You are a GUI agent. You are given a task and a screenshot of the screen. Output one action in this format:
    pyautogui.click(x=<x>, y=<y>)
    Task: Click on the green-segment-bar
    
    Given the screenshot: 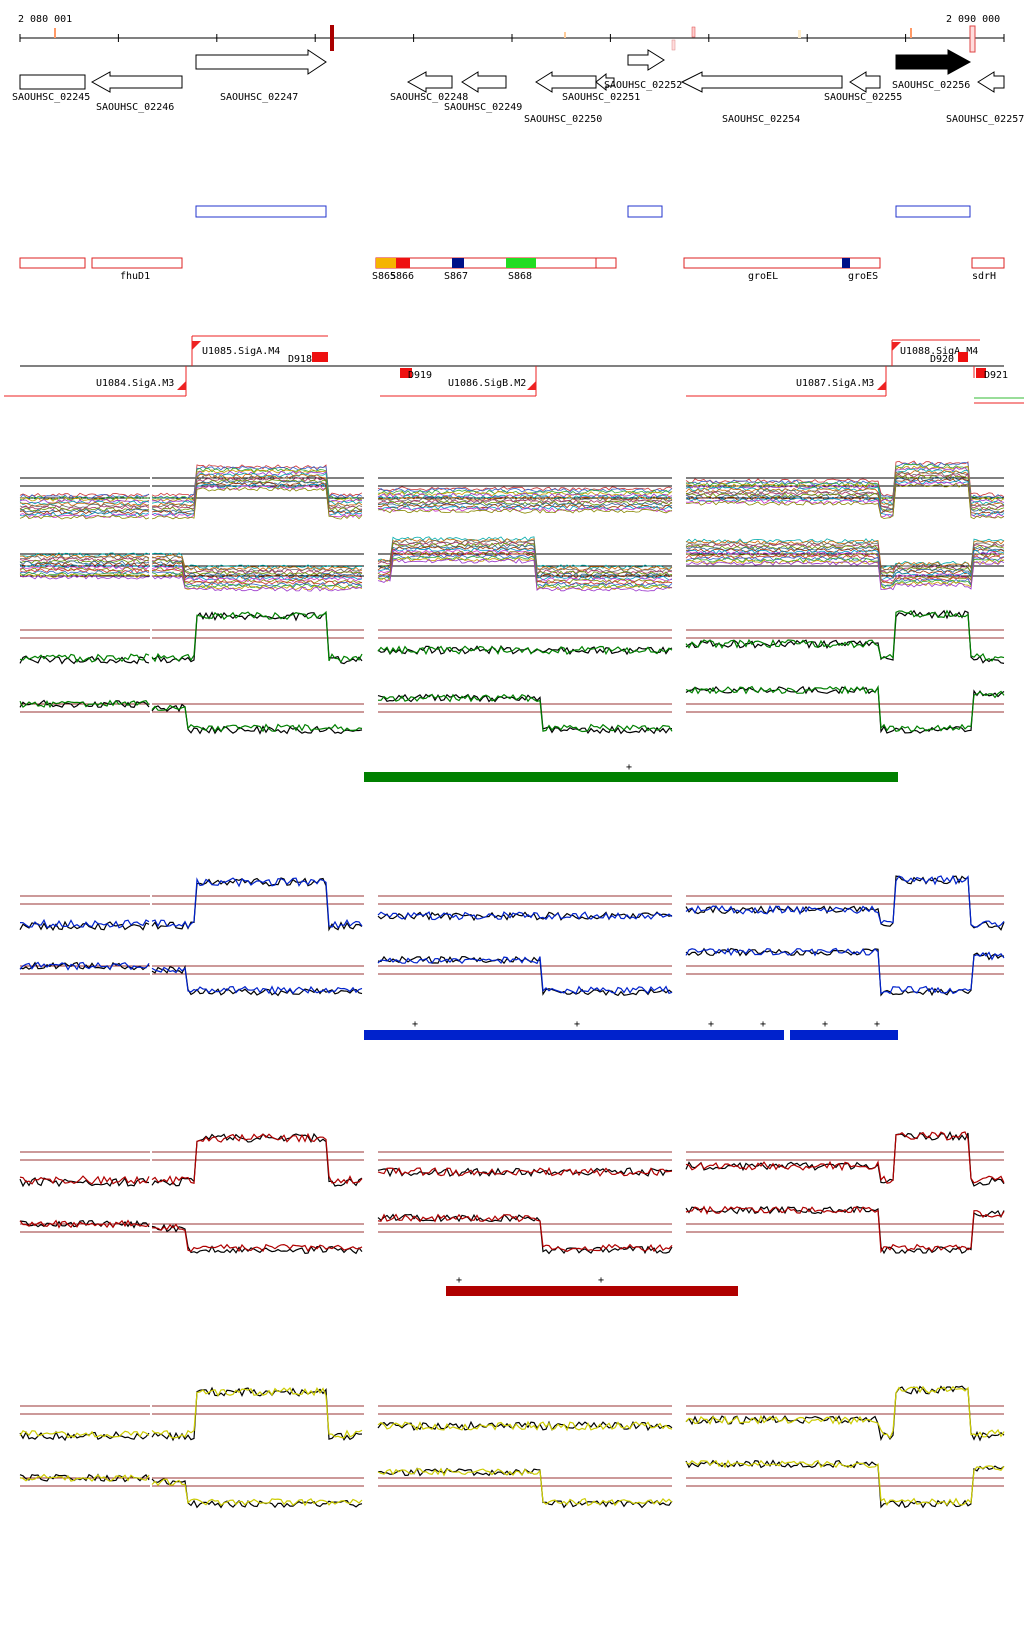 What is the action you would take?
    pyautogui.click(x=631, y=777)
    